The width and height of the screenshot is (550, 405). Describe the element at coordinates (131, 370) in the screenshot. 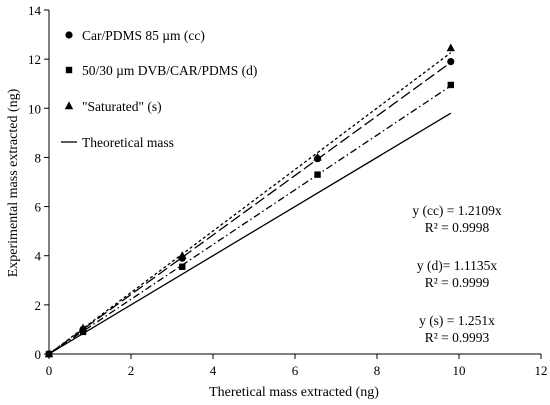

I see `x-tick-label: 2` at that location.